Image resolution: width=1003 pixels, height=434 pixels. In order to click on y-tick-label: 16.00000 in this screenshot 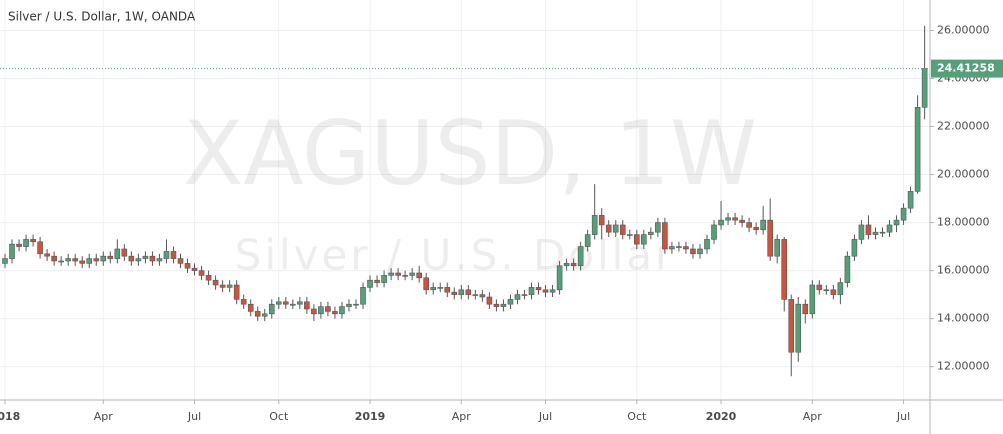, I will do `click(963, 270)`.